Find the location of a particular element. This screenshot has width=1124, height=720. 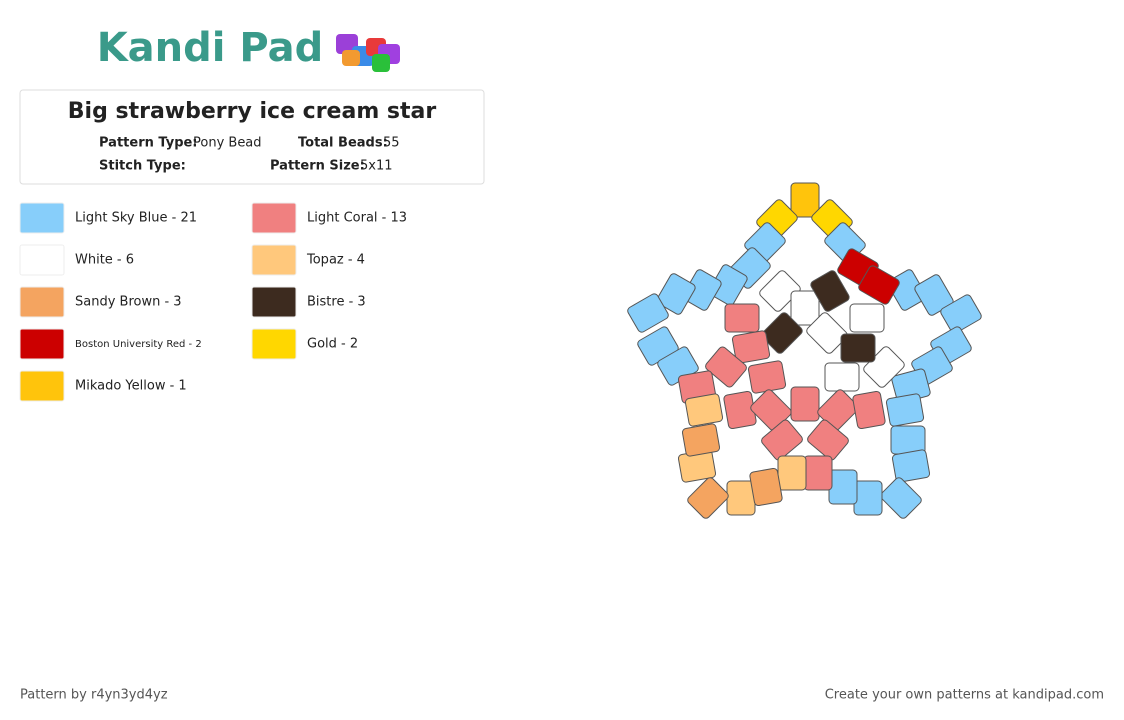

footer-link: Create your own patterns at kandipad.com is located at coordinates (964, 695).